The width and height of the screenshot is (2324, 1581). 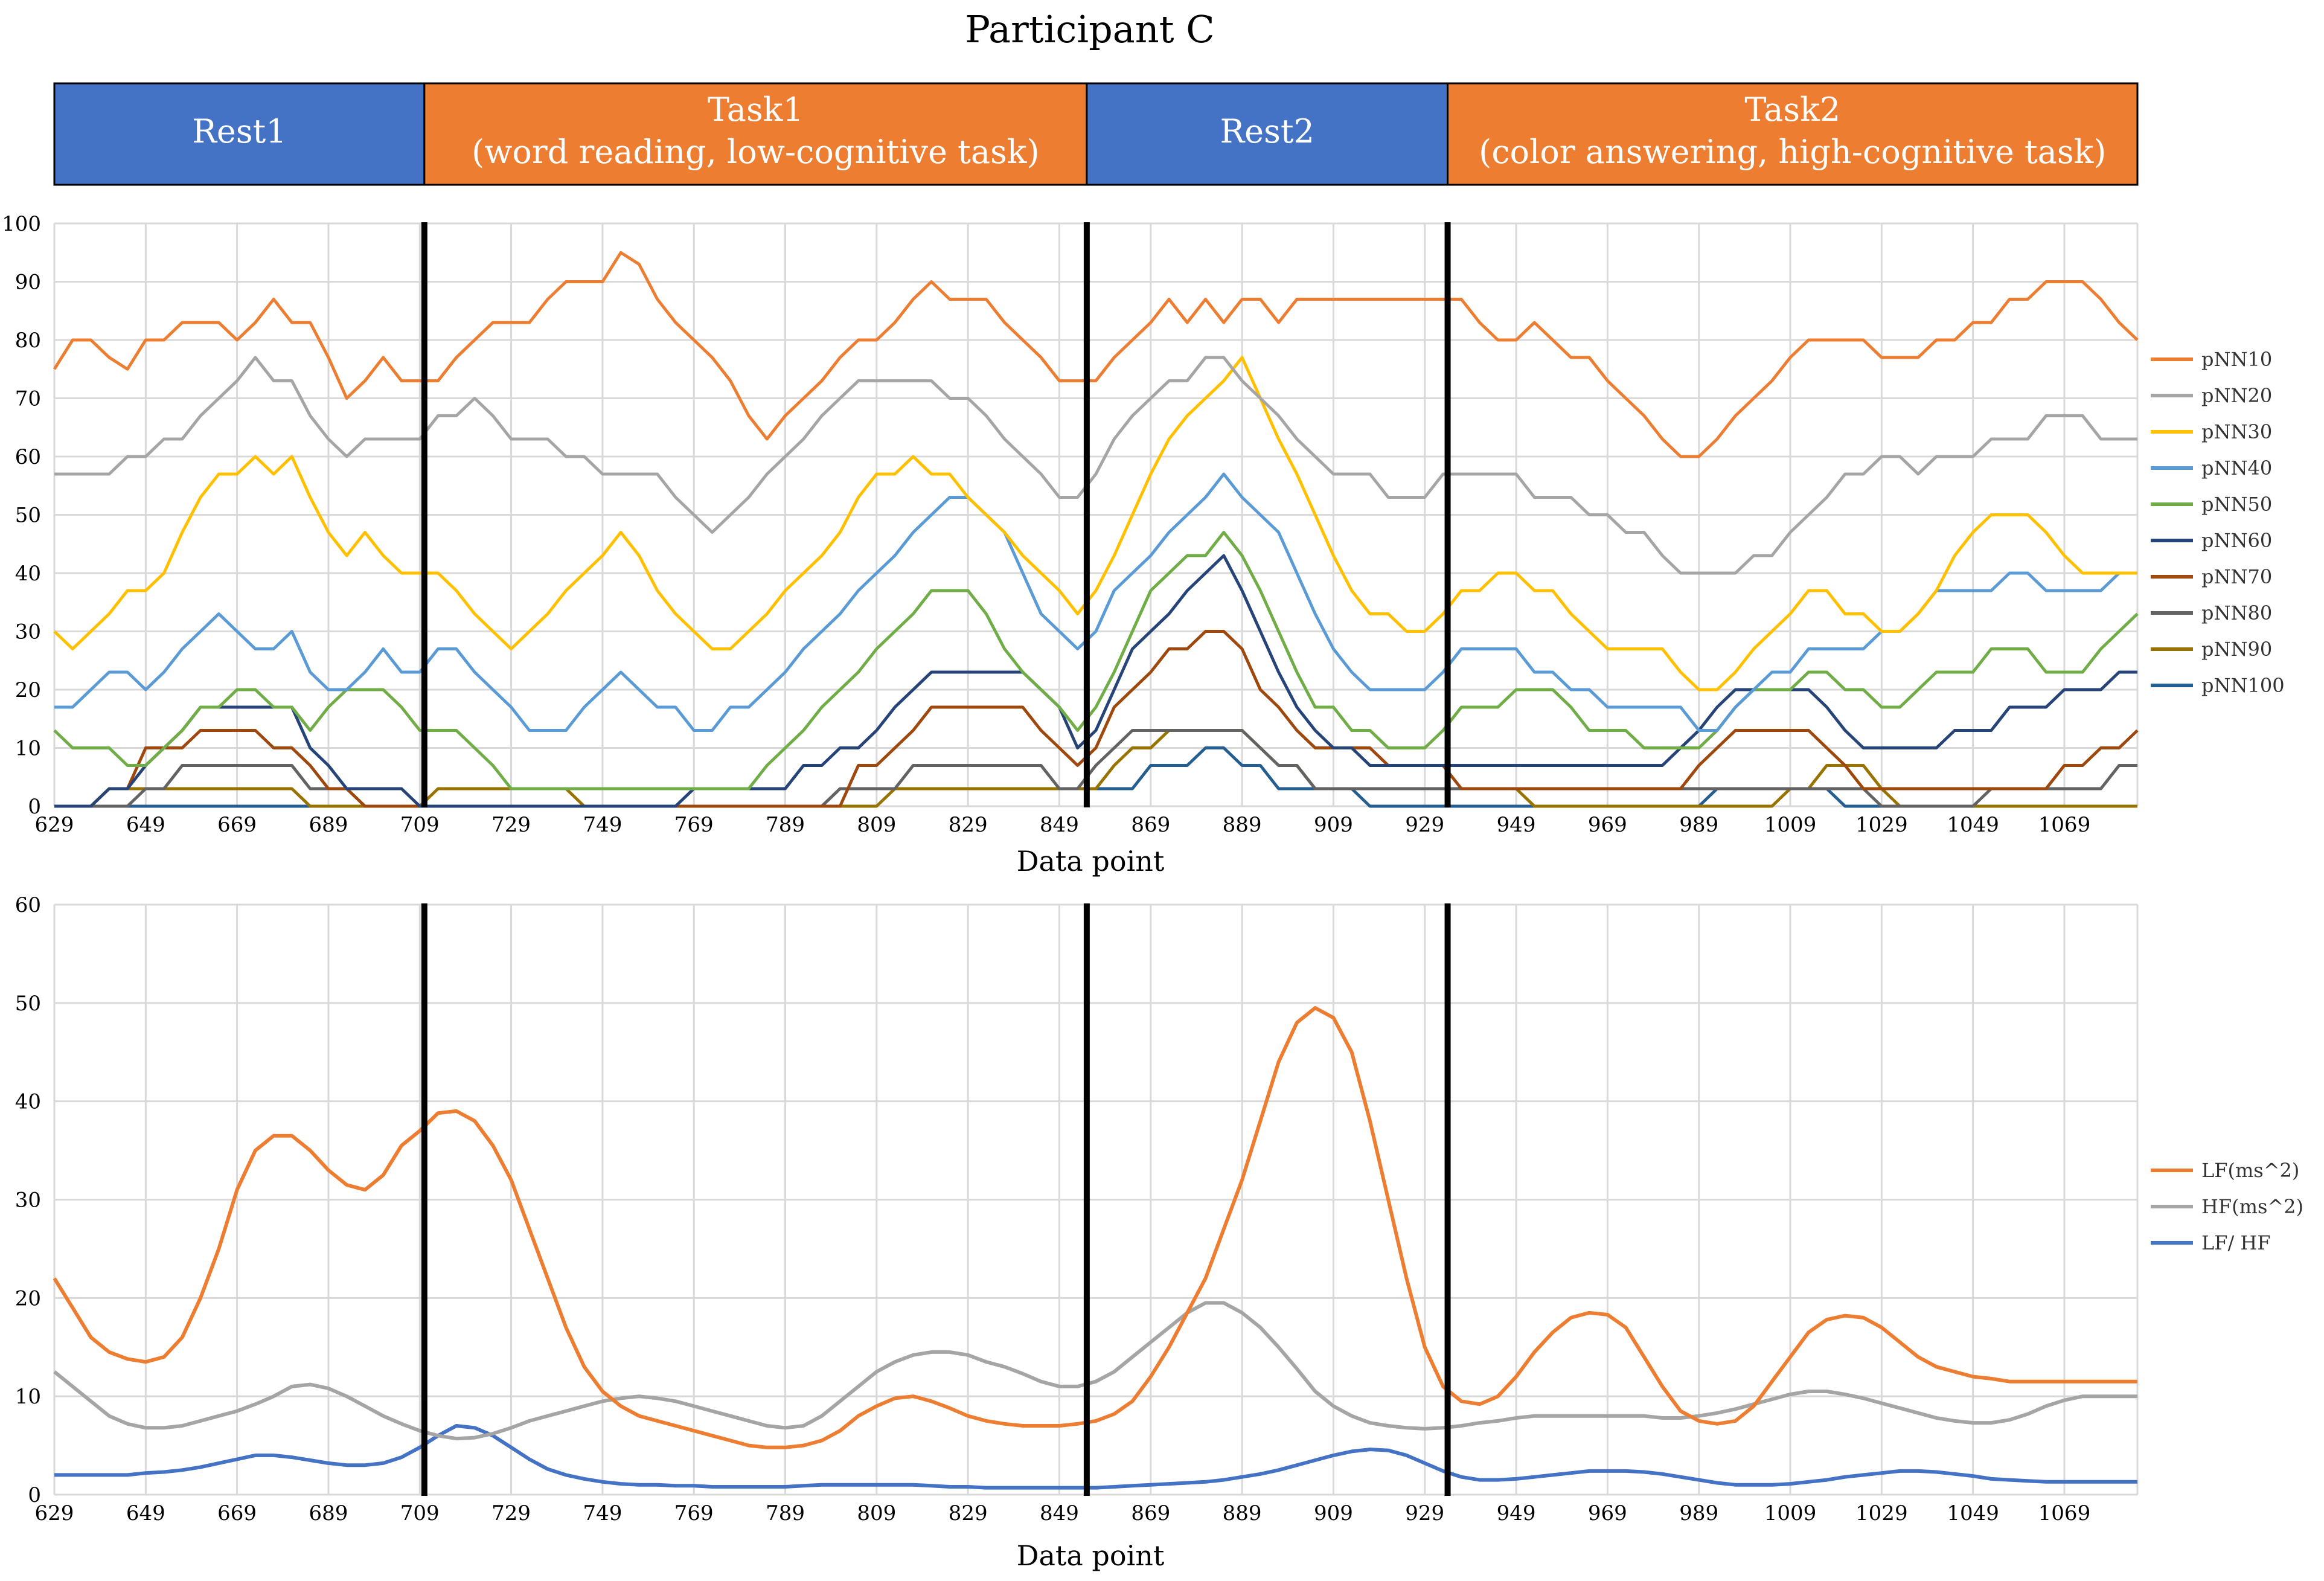 I want to click on pnn-series-pnn90, so click(x=1095, y=769).